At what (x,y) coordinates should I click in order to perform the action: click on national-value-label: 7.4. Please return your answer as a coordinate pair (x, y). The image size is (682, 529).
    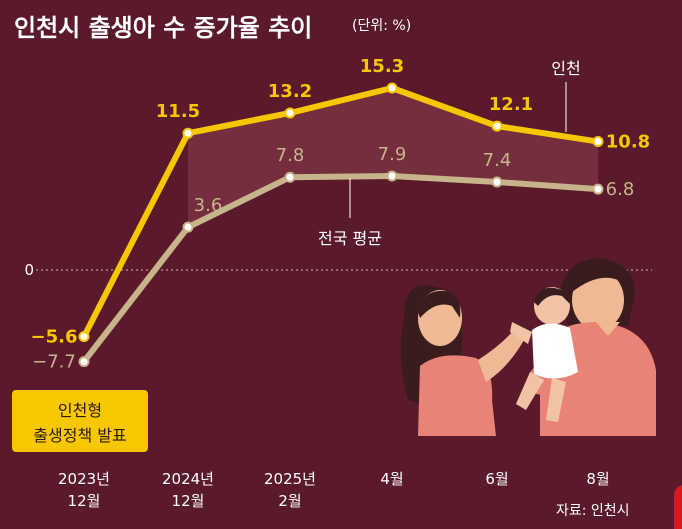
    Looking at the image, I should click on (497, 160).